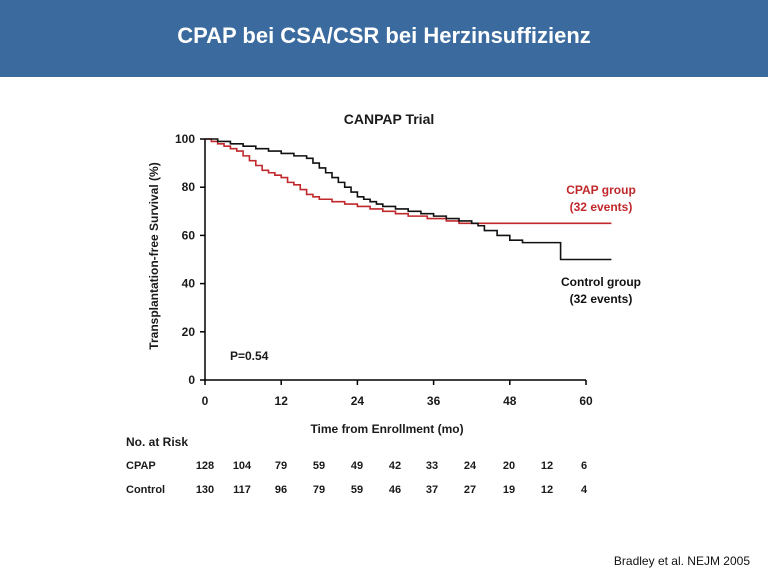 This screenshot has height=576, width=768. What do you see at coordinates (189, 235) in the screenshot?
I see `y-tick-label: 60` at bounding box center [189, 235].